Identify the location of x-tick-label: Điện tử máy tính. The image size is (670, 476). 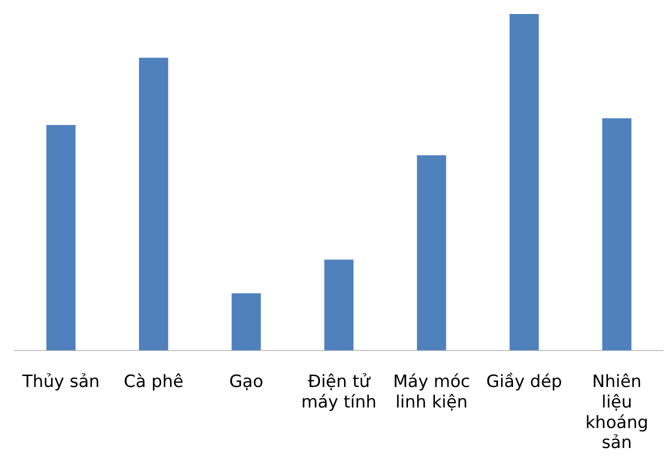
(339, 392).